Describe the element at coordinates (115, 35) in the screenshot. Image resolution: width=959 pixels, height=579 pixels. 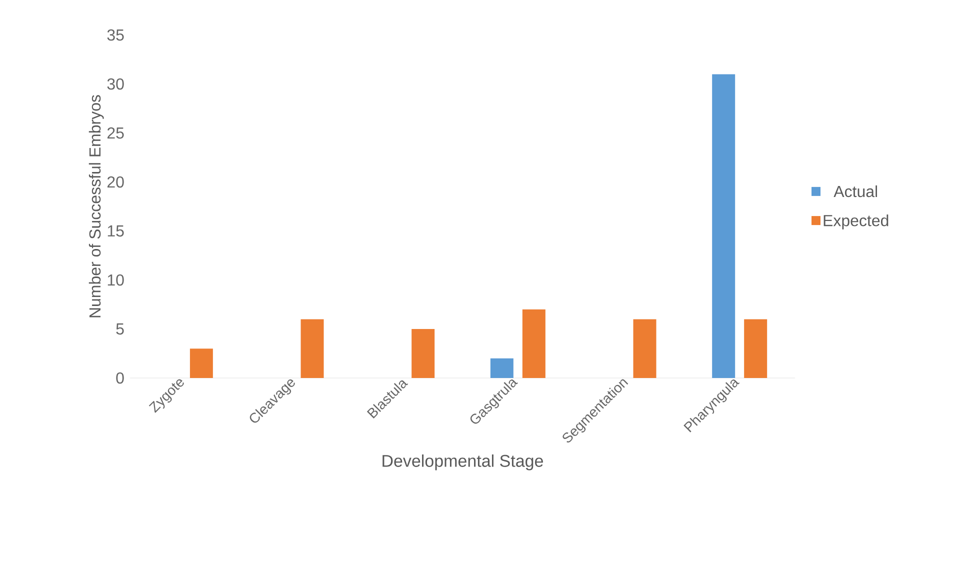
I see `y-tick-label: 35` at that location.